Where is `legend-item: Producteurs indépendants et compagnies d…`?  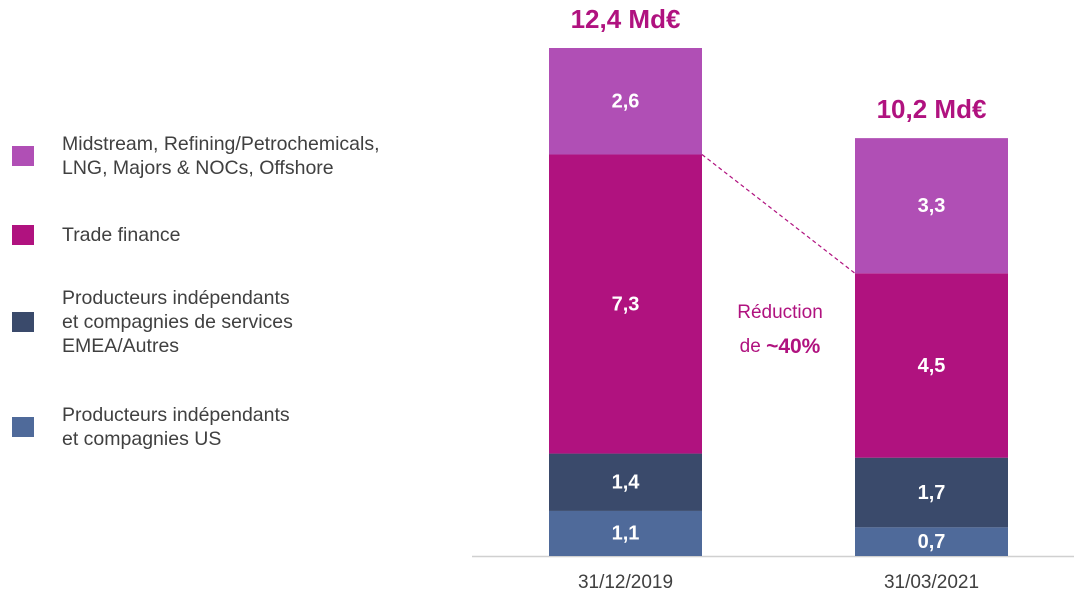
legend-item: Producteurs indépendants et compagnies d… is located at coordinates (157, 322).